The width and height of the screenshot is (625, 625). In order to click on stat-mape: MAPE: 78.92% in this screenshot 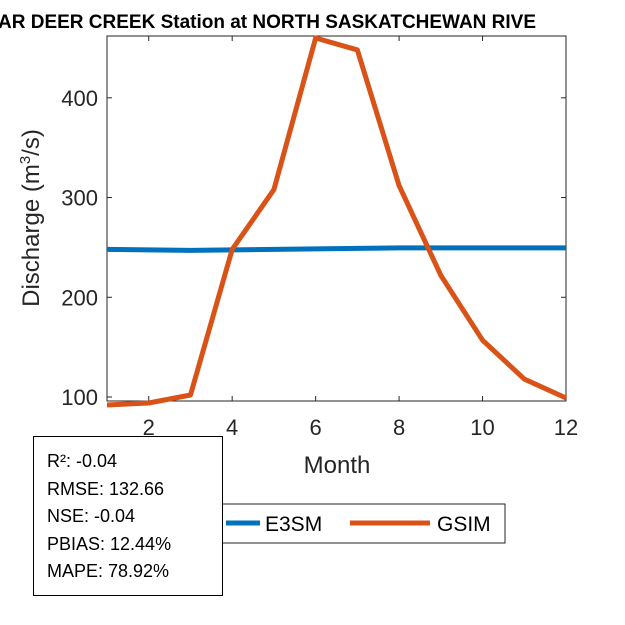, I will do `click(108, 571)`.